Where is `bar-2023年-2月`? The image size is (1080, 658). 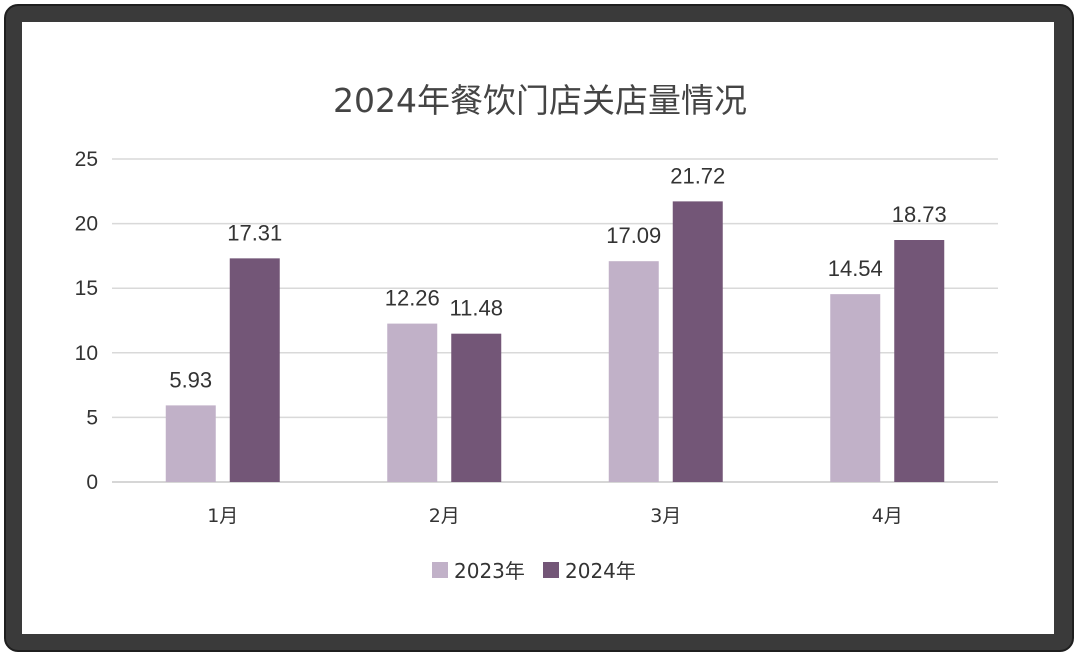 bar-2023年-2月 is located at coordinates (412, 402).